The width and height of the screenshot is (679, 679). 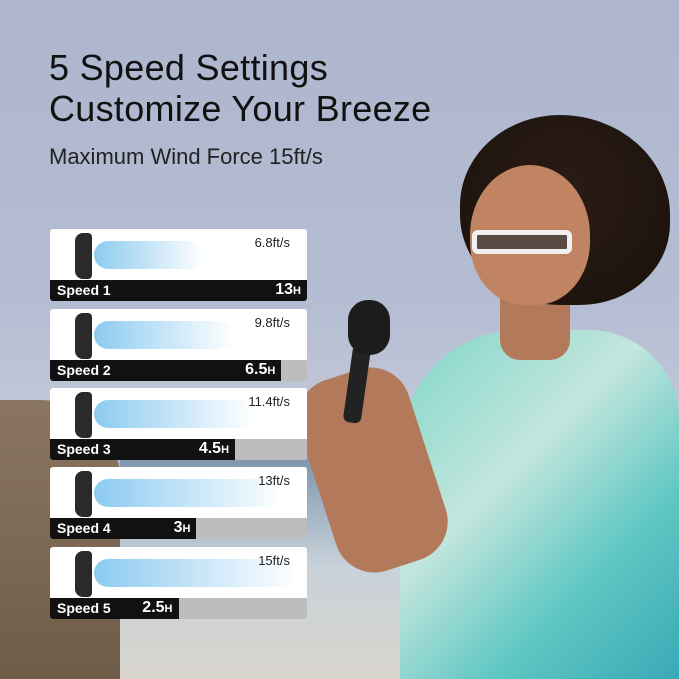 What do you see at coordinates (84, 528) in the screenshot?
I see `speed-label: Speed 4` at bounding box center [84, 528].